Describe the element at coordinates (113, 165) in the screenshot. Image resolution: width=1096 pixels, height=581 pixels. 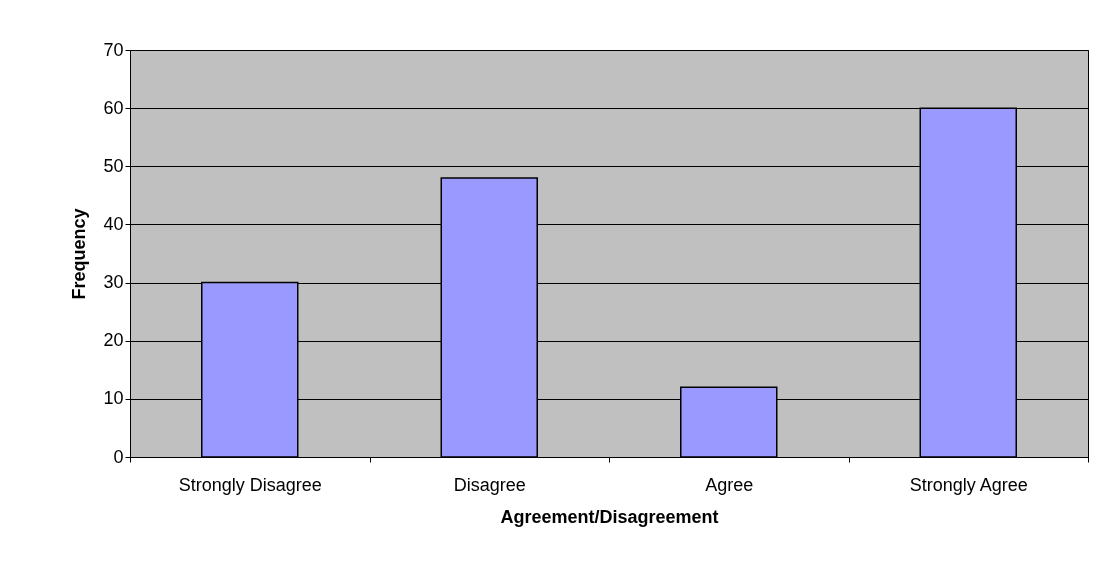
I see `y-tick-label: 50` at that location.